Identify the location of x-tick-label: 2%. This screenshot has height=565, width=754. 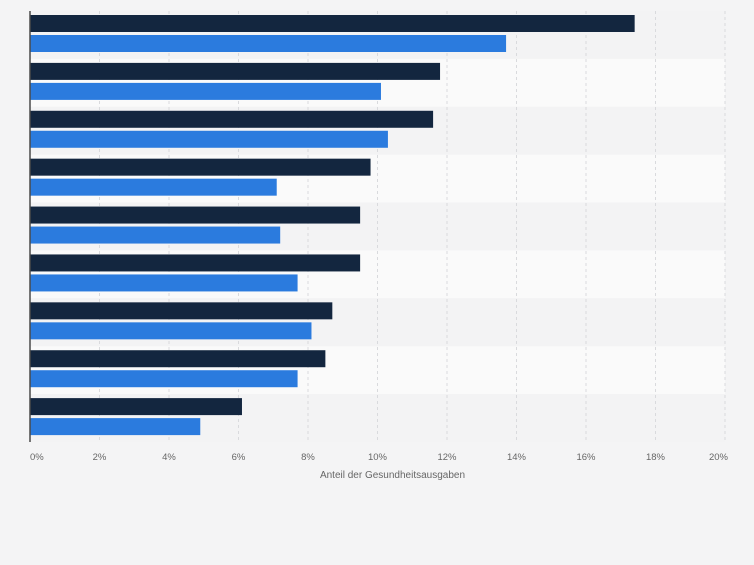
(100, 457).